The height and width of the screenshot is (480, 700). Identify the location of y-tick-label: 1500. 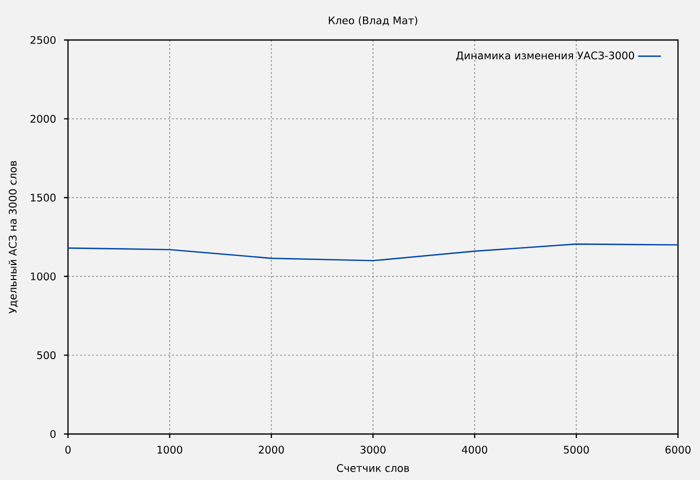
(43, 198).